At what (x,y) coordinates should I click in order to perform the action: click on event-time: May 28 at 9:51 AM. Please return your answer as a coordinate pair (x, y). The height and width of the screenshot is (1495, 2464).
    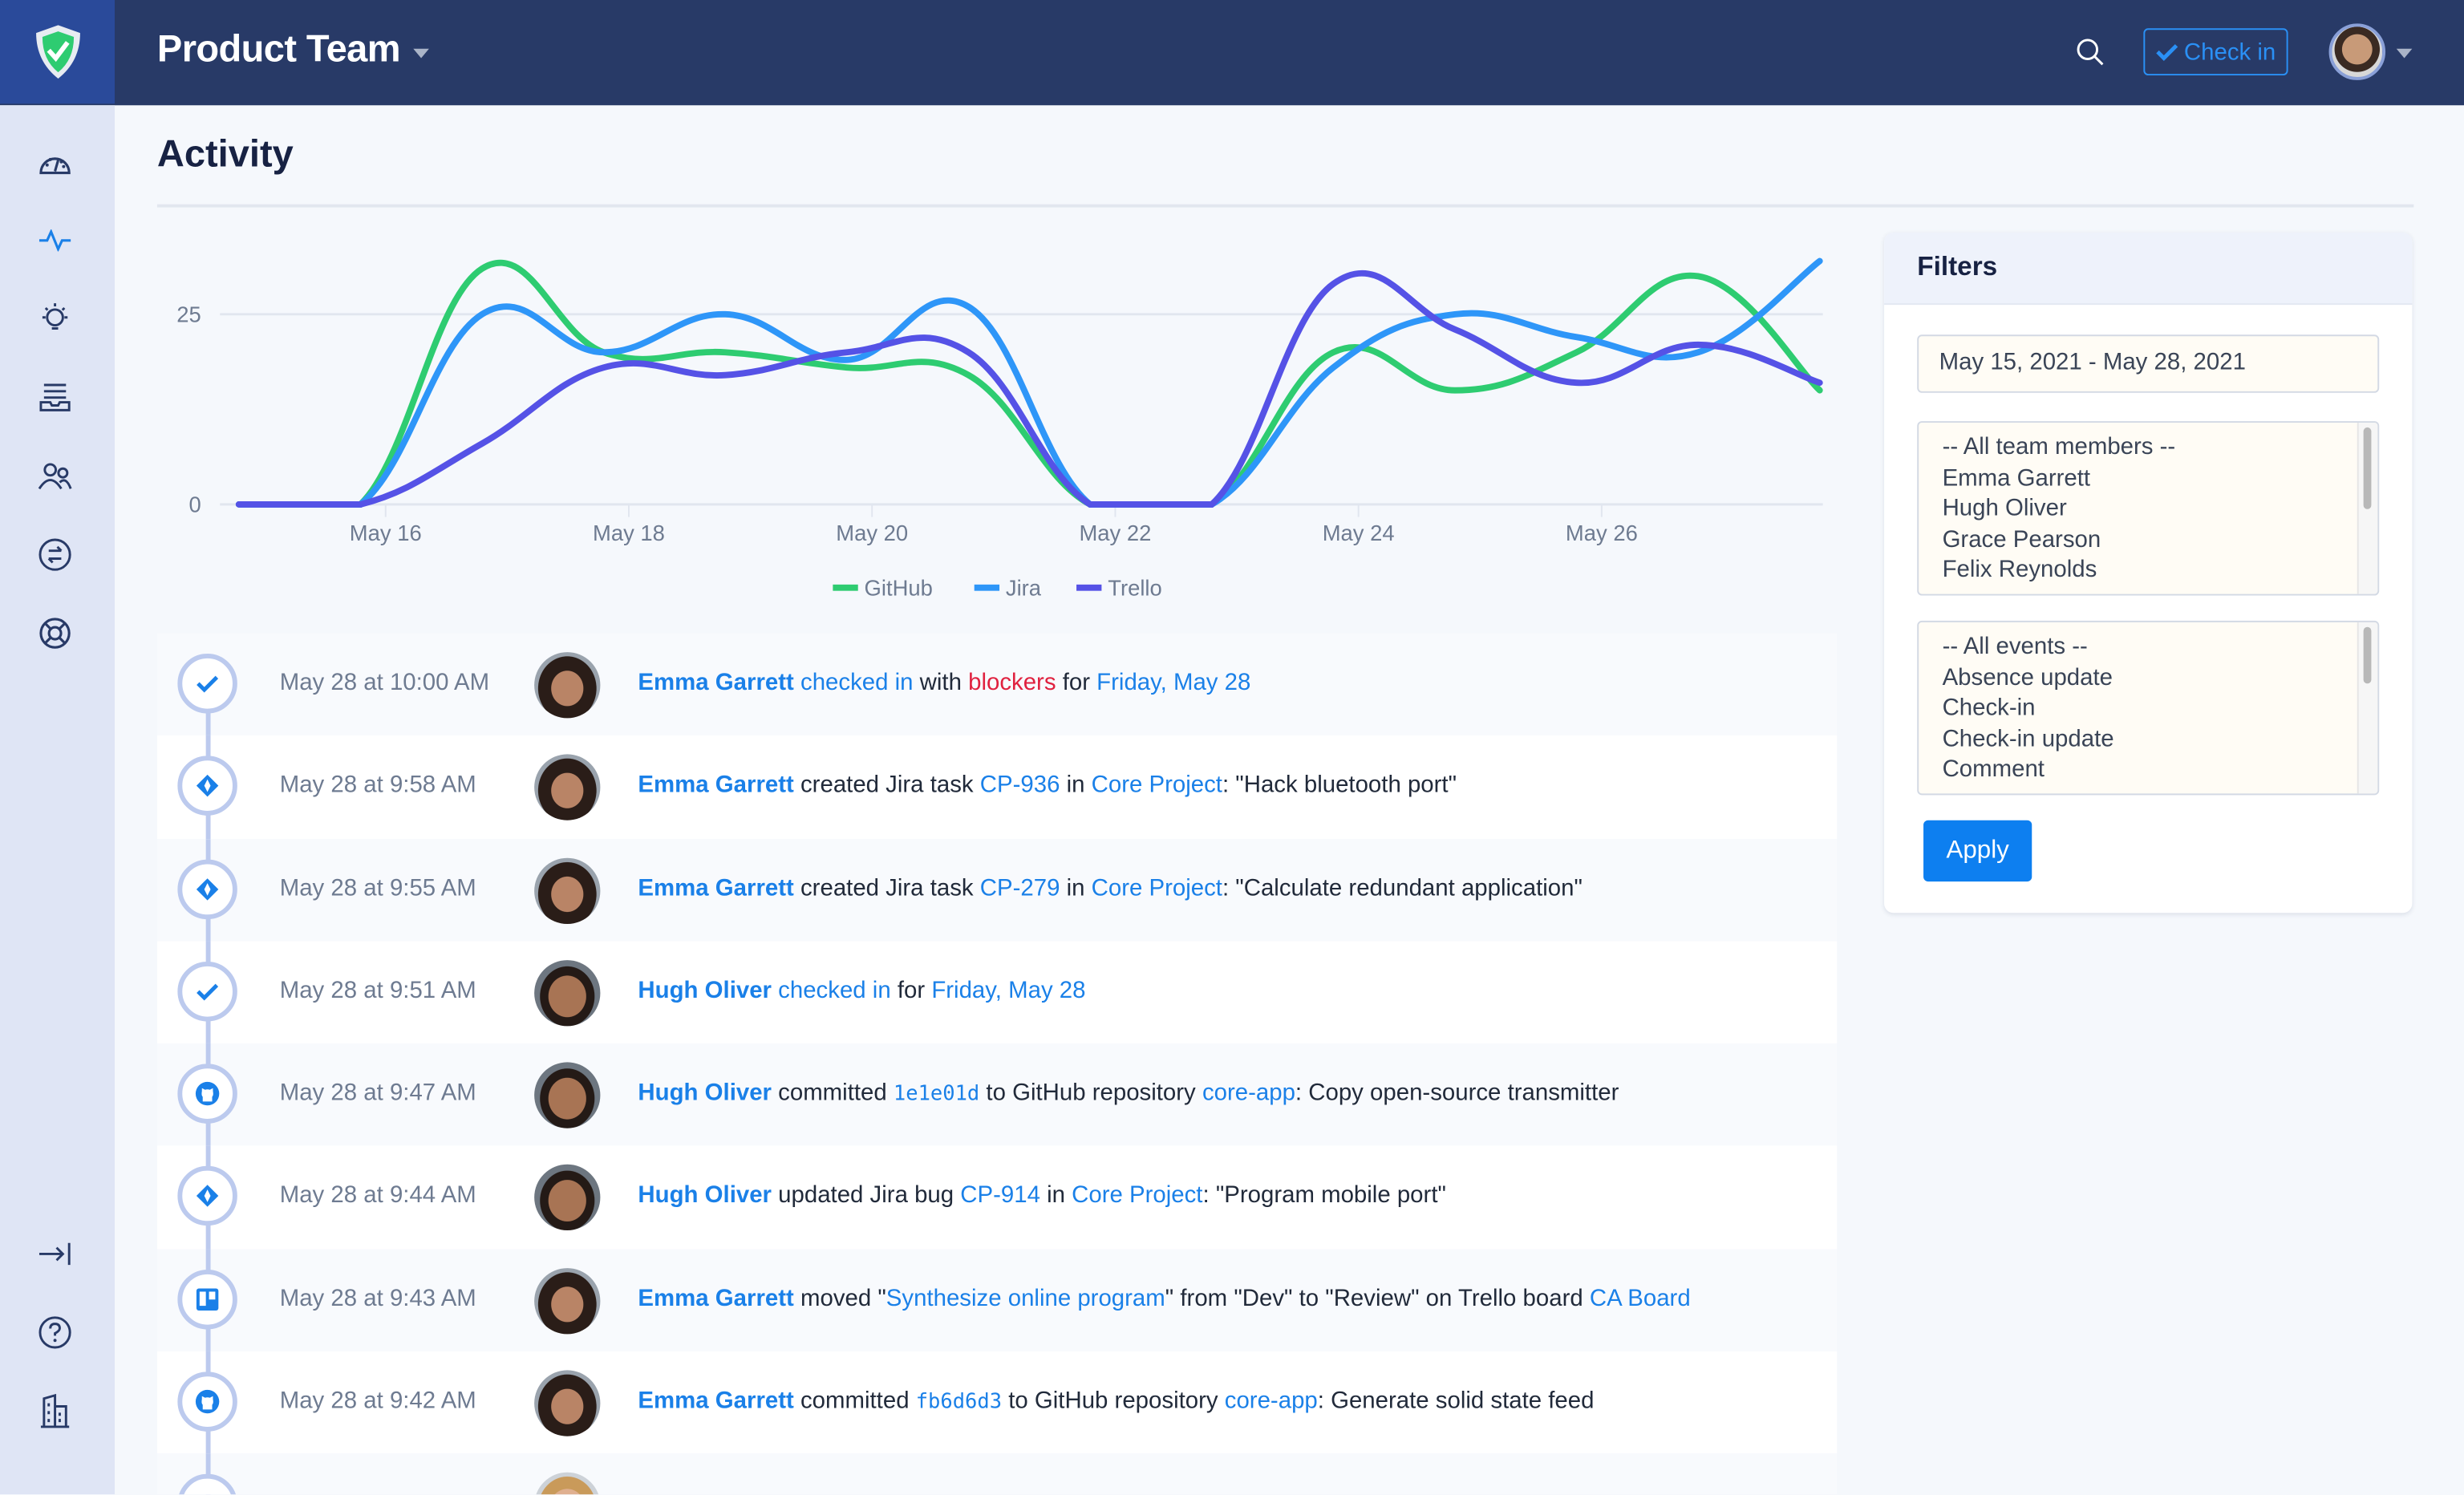
    Looking at the image, I should click on (377, 990).